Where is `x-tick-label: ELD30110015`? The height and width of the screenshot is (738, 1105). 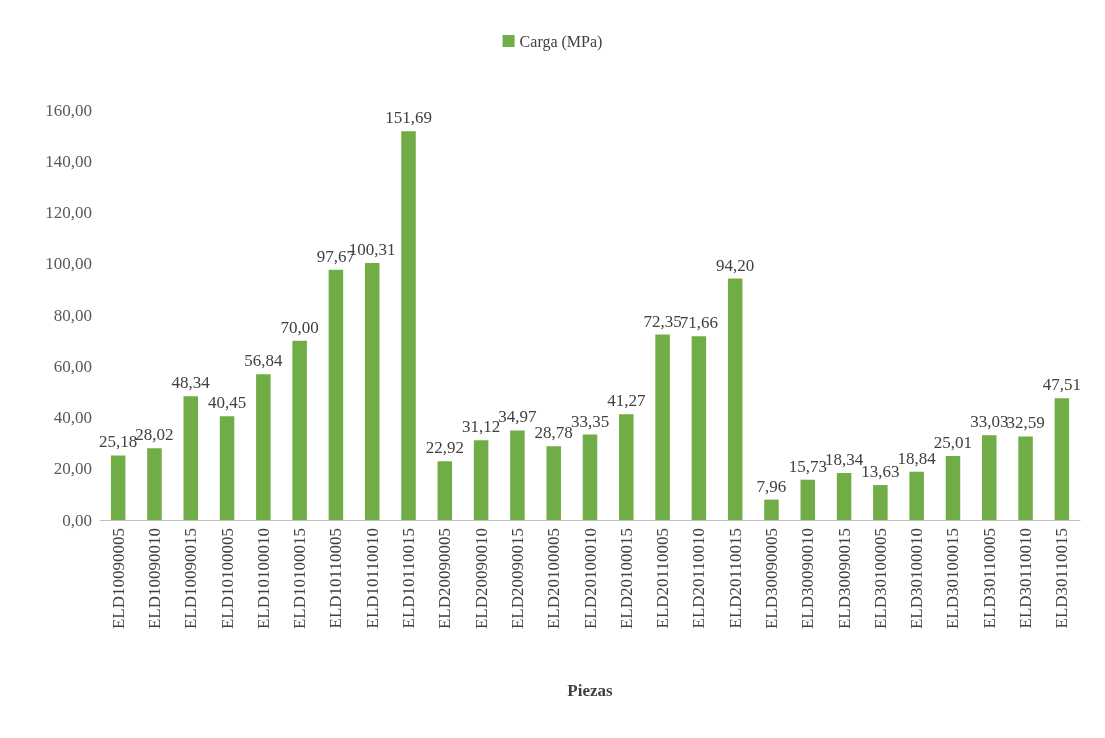 x-tick-label: ELD30110015 is located at coordinates (1062, 578).